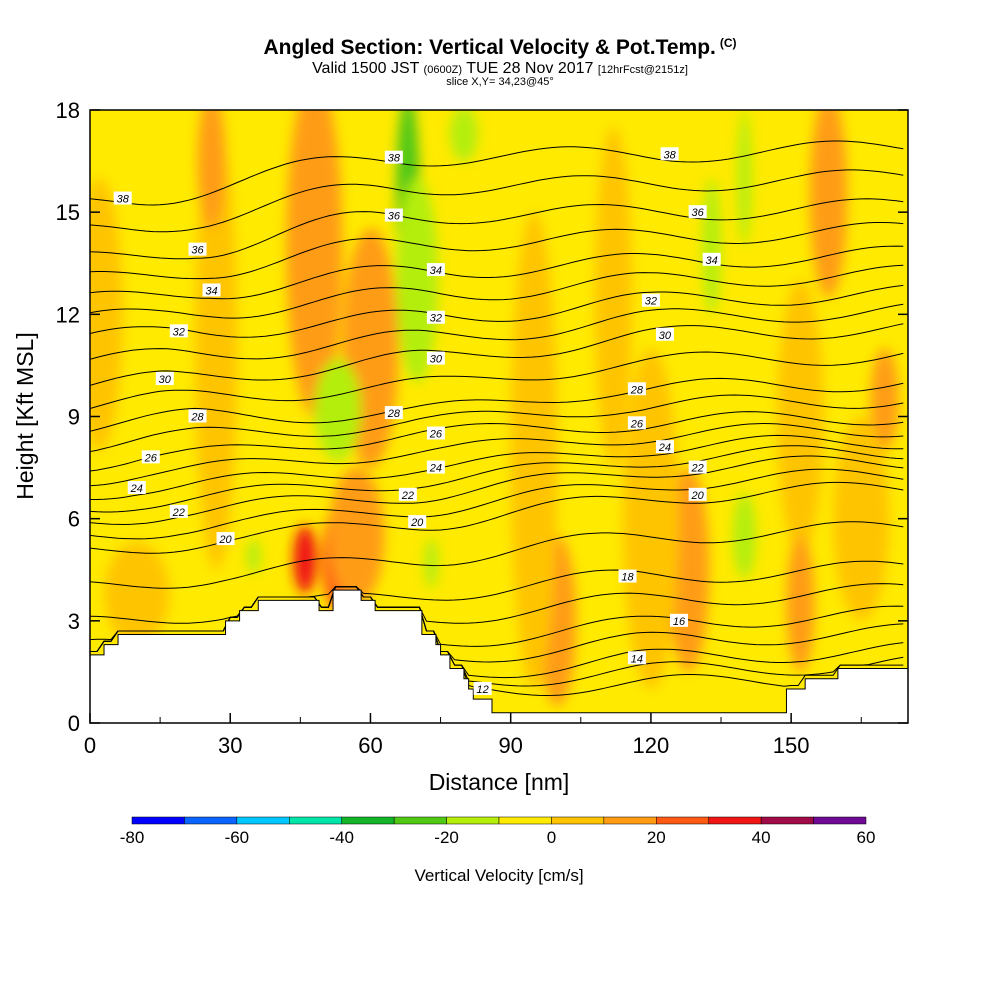 The width and height of the screenshot is (1000, 1000). What do you see at coordinates (179, 332) in the screenshot?
I see `contour-label-text: 32` at bounding box center [179, 332].